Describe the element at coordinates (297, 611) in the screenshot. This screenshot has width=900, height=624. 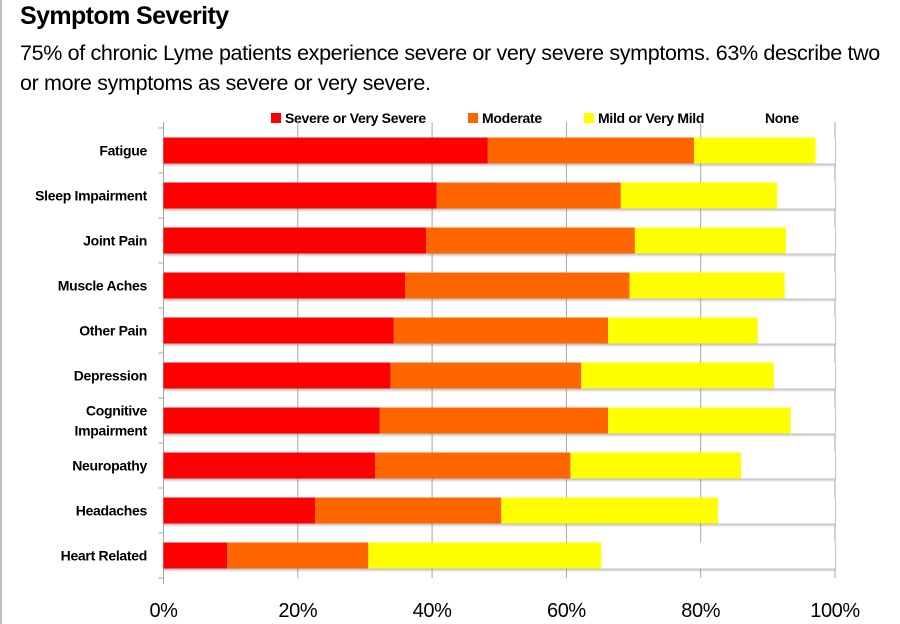
I see `x-tick-label: 20%` at that location.